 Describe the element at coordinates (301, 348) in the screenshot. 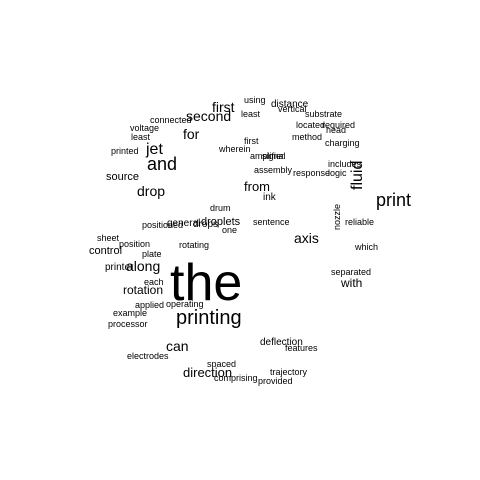

I see `word: features` at that location.